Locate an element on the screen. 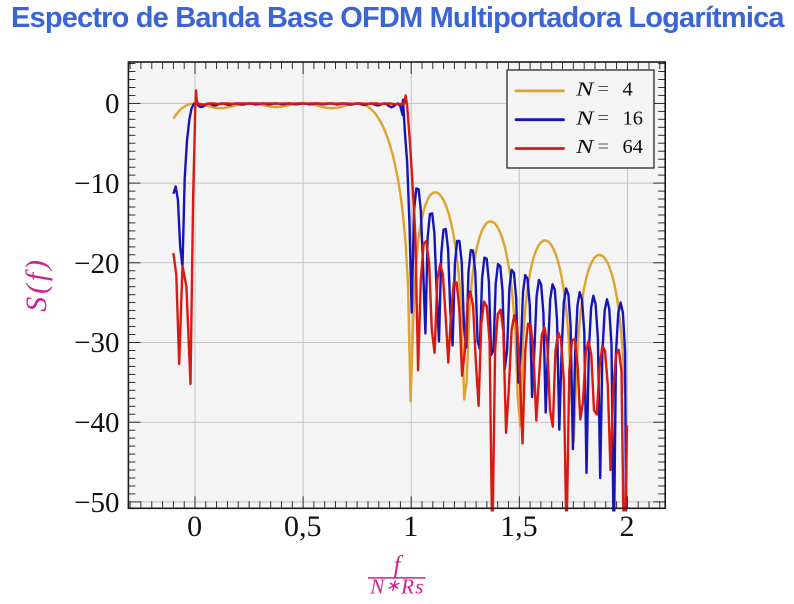 Image resolution: width=794 pixels, height=604 pixels. svg-text: f is located at coordinates (399, 565).